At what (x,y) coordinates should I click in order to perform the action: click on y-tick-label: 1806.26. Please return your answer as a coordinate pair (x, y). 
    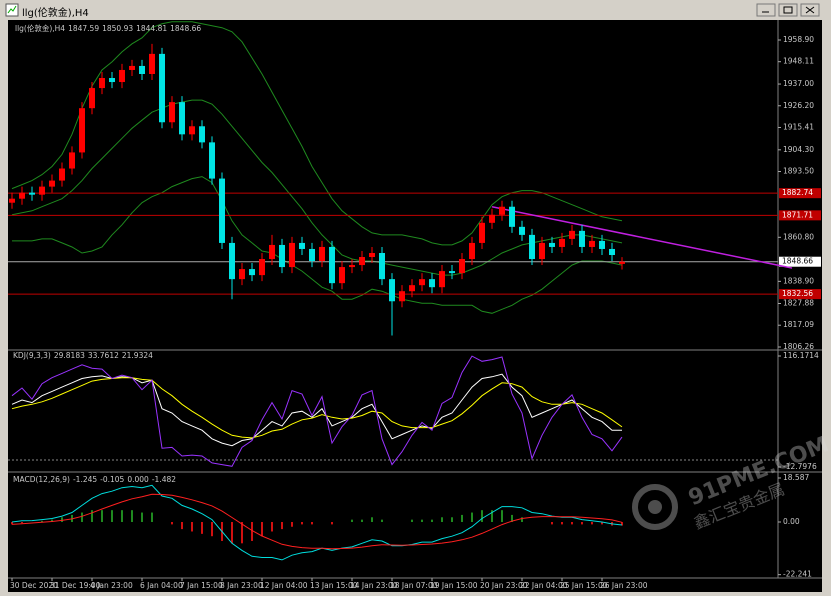
    Looking at the image, I should click on (798, 346).